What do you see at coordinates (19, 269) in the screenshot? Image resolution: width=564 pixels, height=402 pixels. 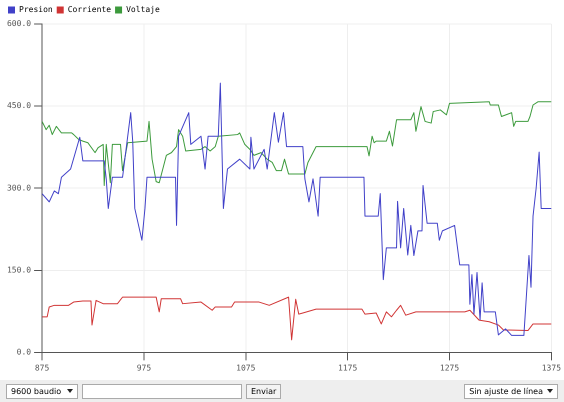 I see `y-tick-label: 150.0` at bounding box center [19, 269].